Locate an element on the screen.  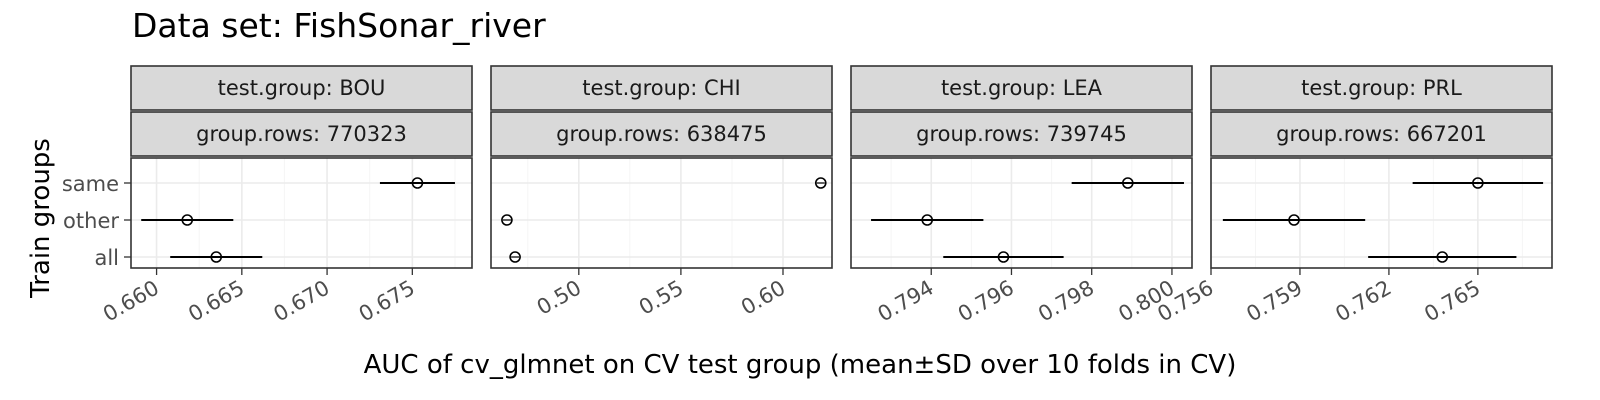
x-tick-label: 0.670 is located at coordinates (302, 301).